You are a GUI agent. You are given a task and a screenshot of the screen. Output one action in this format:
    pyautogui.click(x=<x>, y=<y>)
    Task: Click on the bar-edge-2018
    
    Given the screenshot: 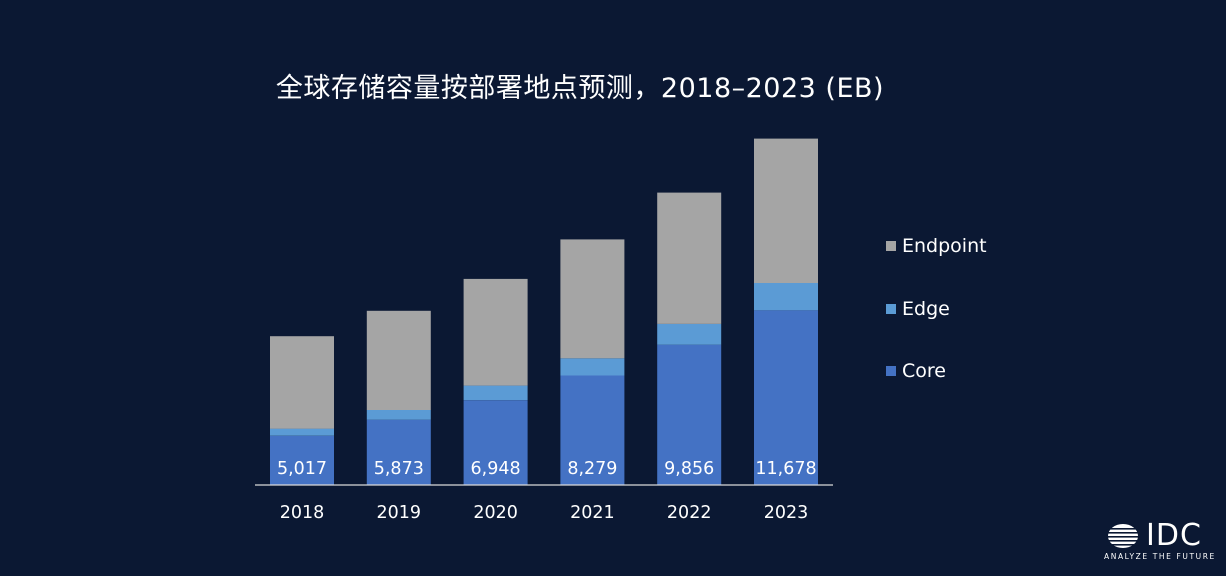 What is the action you would take?
    pyautogui.click(x=302, y=432)
    